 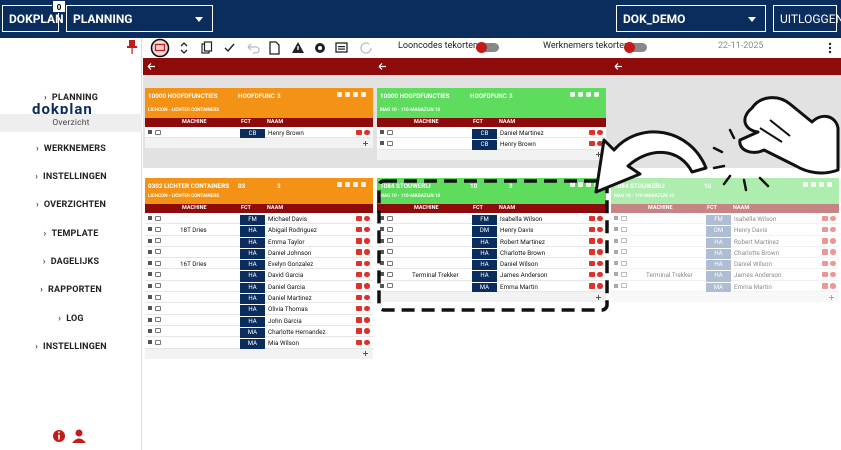 What do you see at coordinates (259, 133) in the screenshot?
I see `employee-row: CB Henry Brown` at bounding box center [259, 133].